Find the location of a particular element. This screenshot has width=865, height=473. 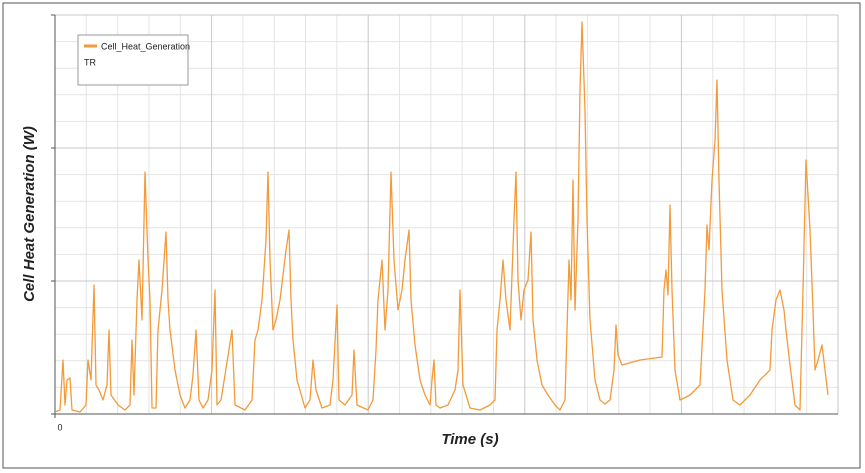

x-tick-label: 0 is located at coordinates (59, 427).